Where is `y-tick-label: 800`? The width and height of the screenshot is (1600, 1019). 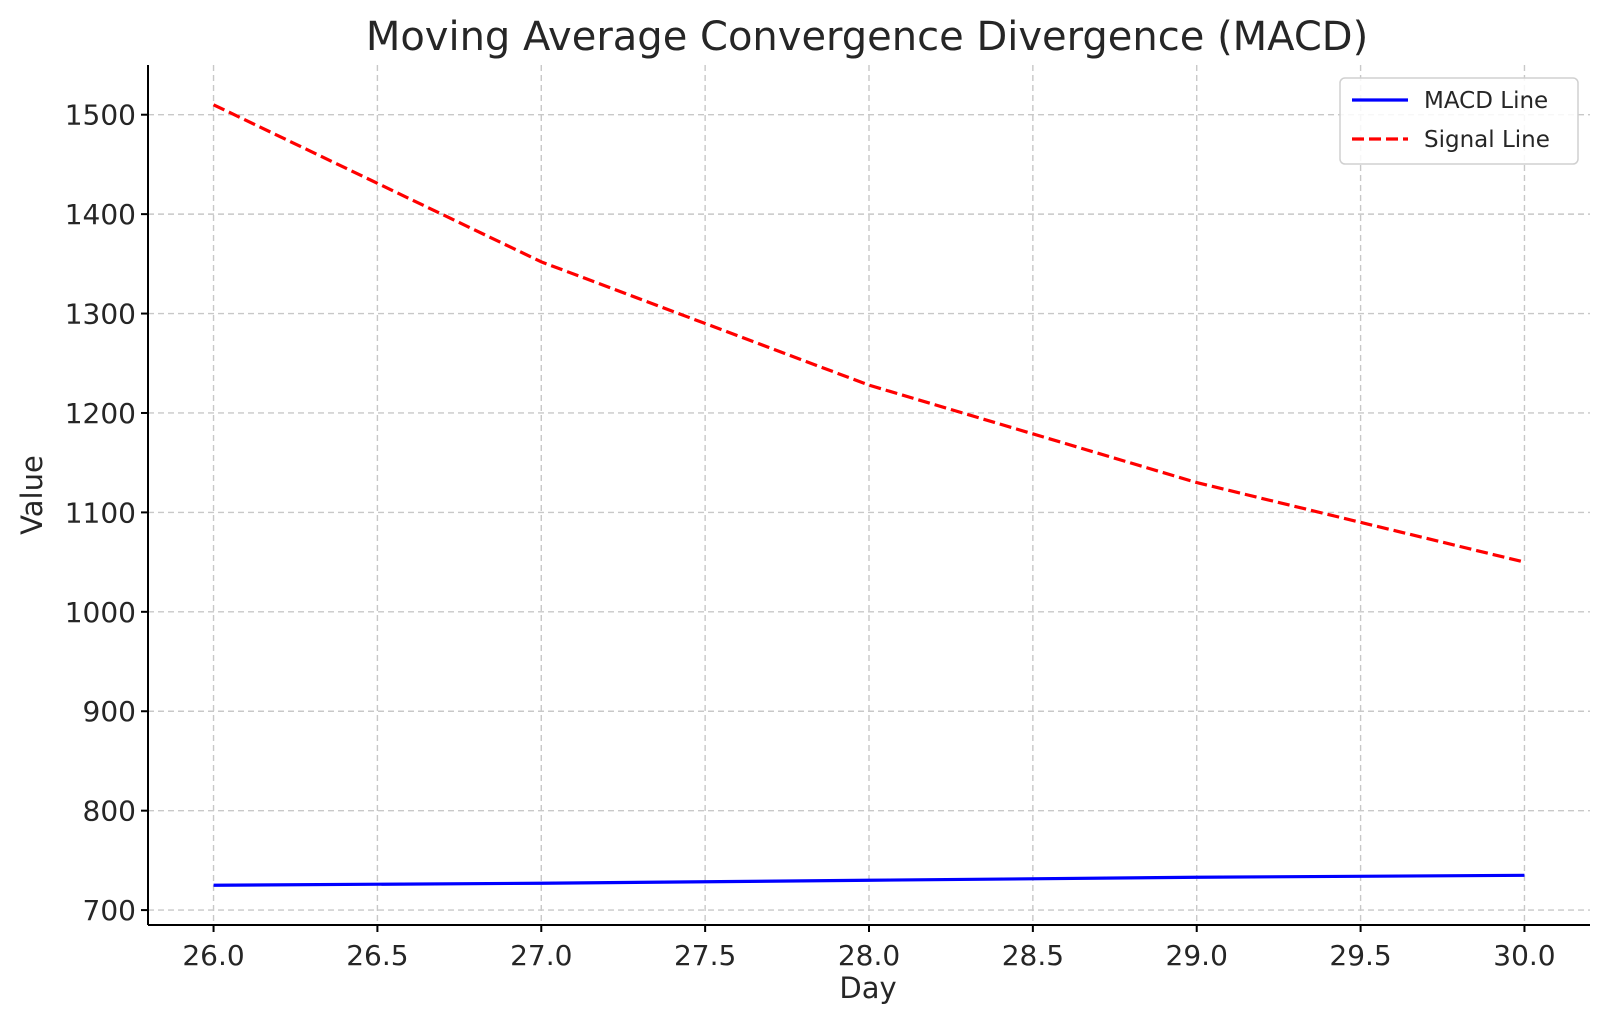
y-tick-label: 800 is located at coordinates (109, 811).